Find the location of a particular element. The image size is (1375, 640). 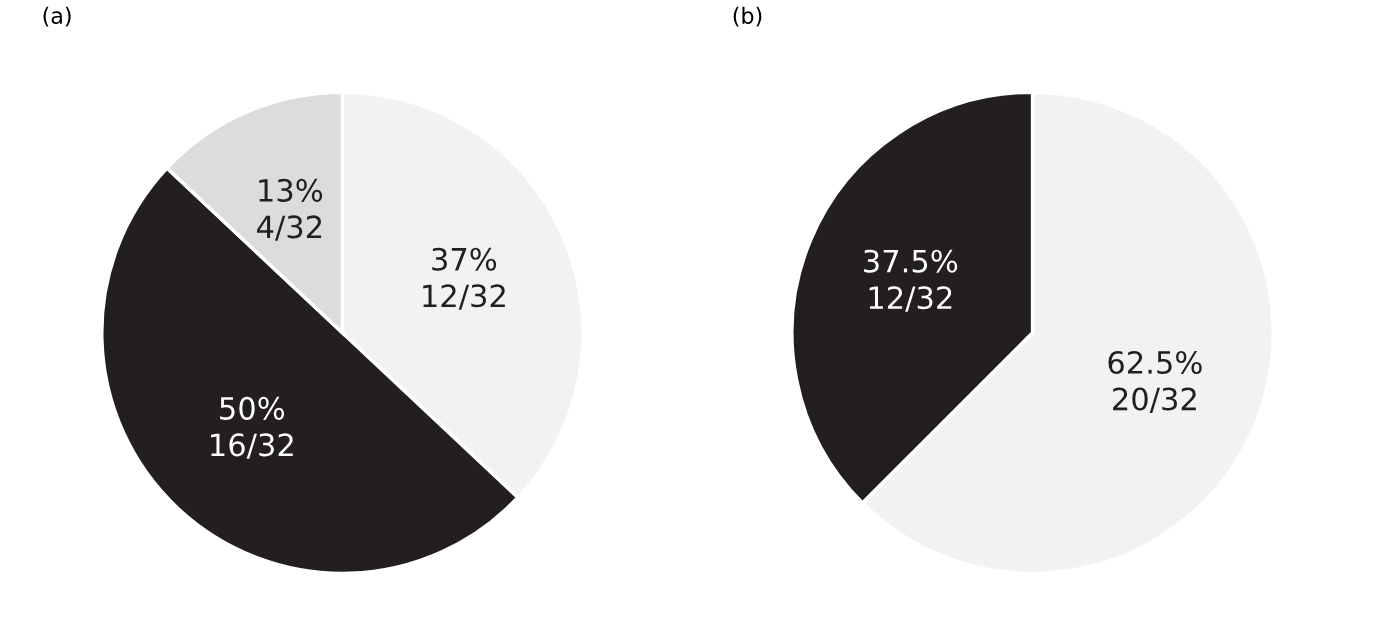

data-label: 50% 16/32 is located at coordinates (252, 427).